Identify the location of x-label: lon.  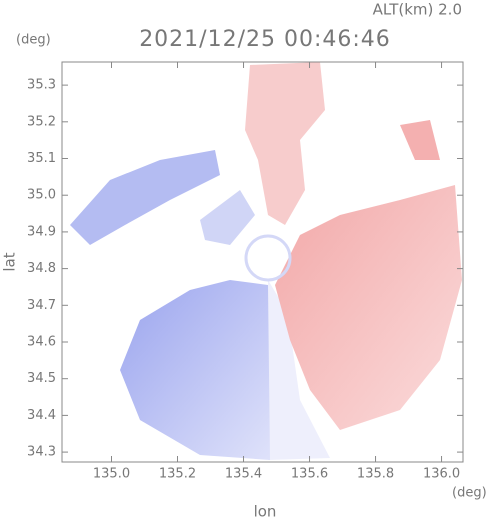
(265, 512).